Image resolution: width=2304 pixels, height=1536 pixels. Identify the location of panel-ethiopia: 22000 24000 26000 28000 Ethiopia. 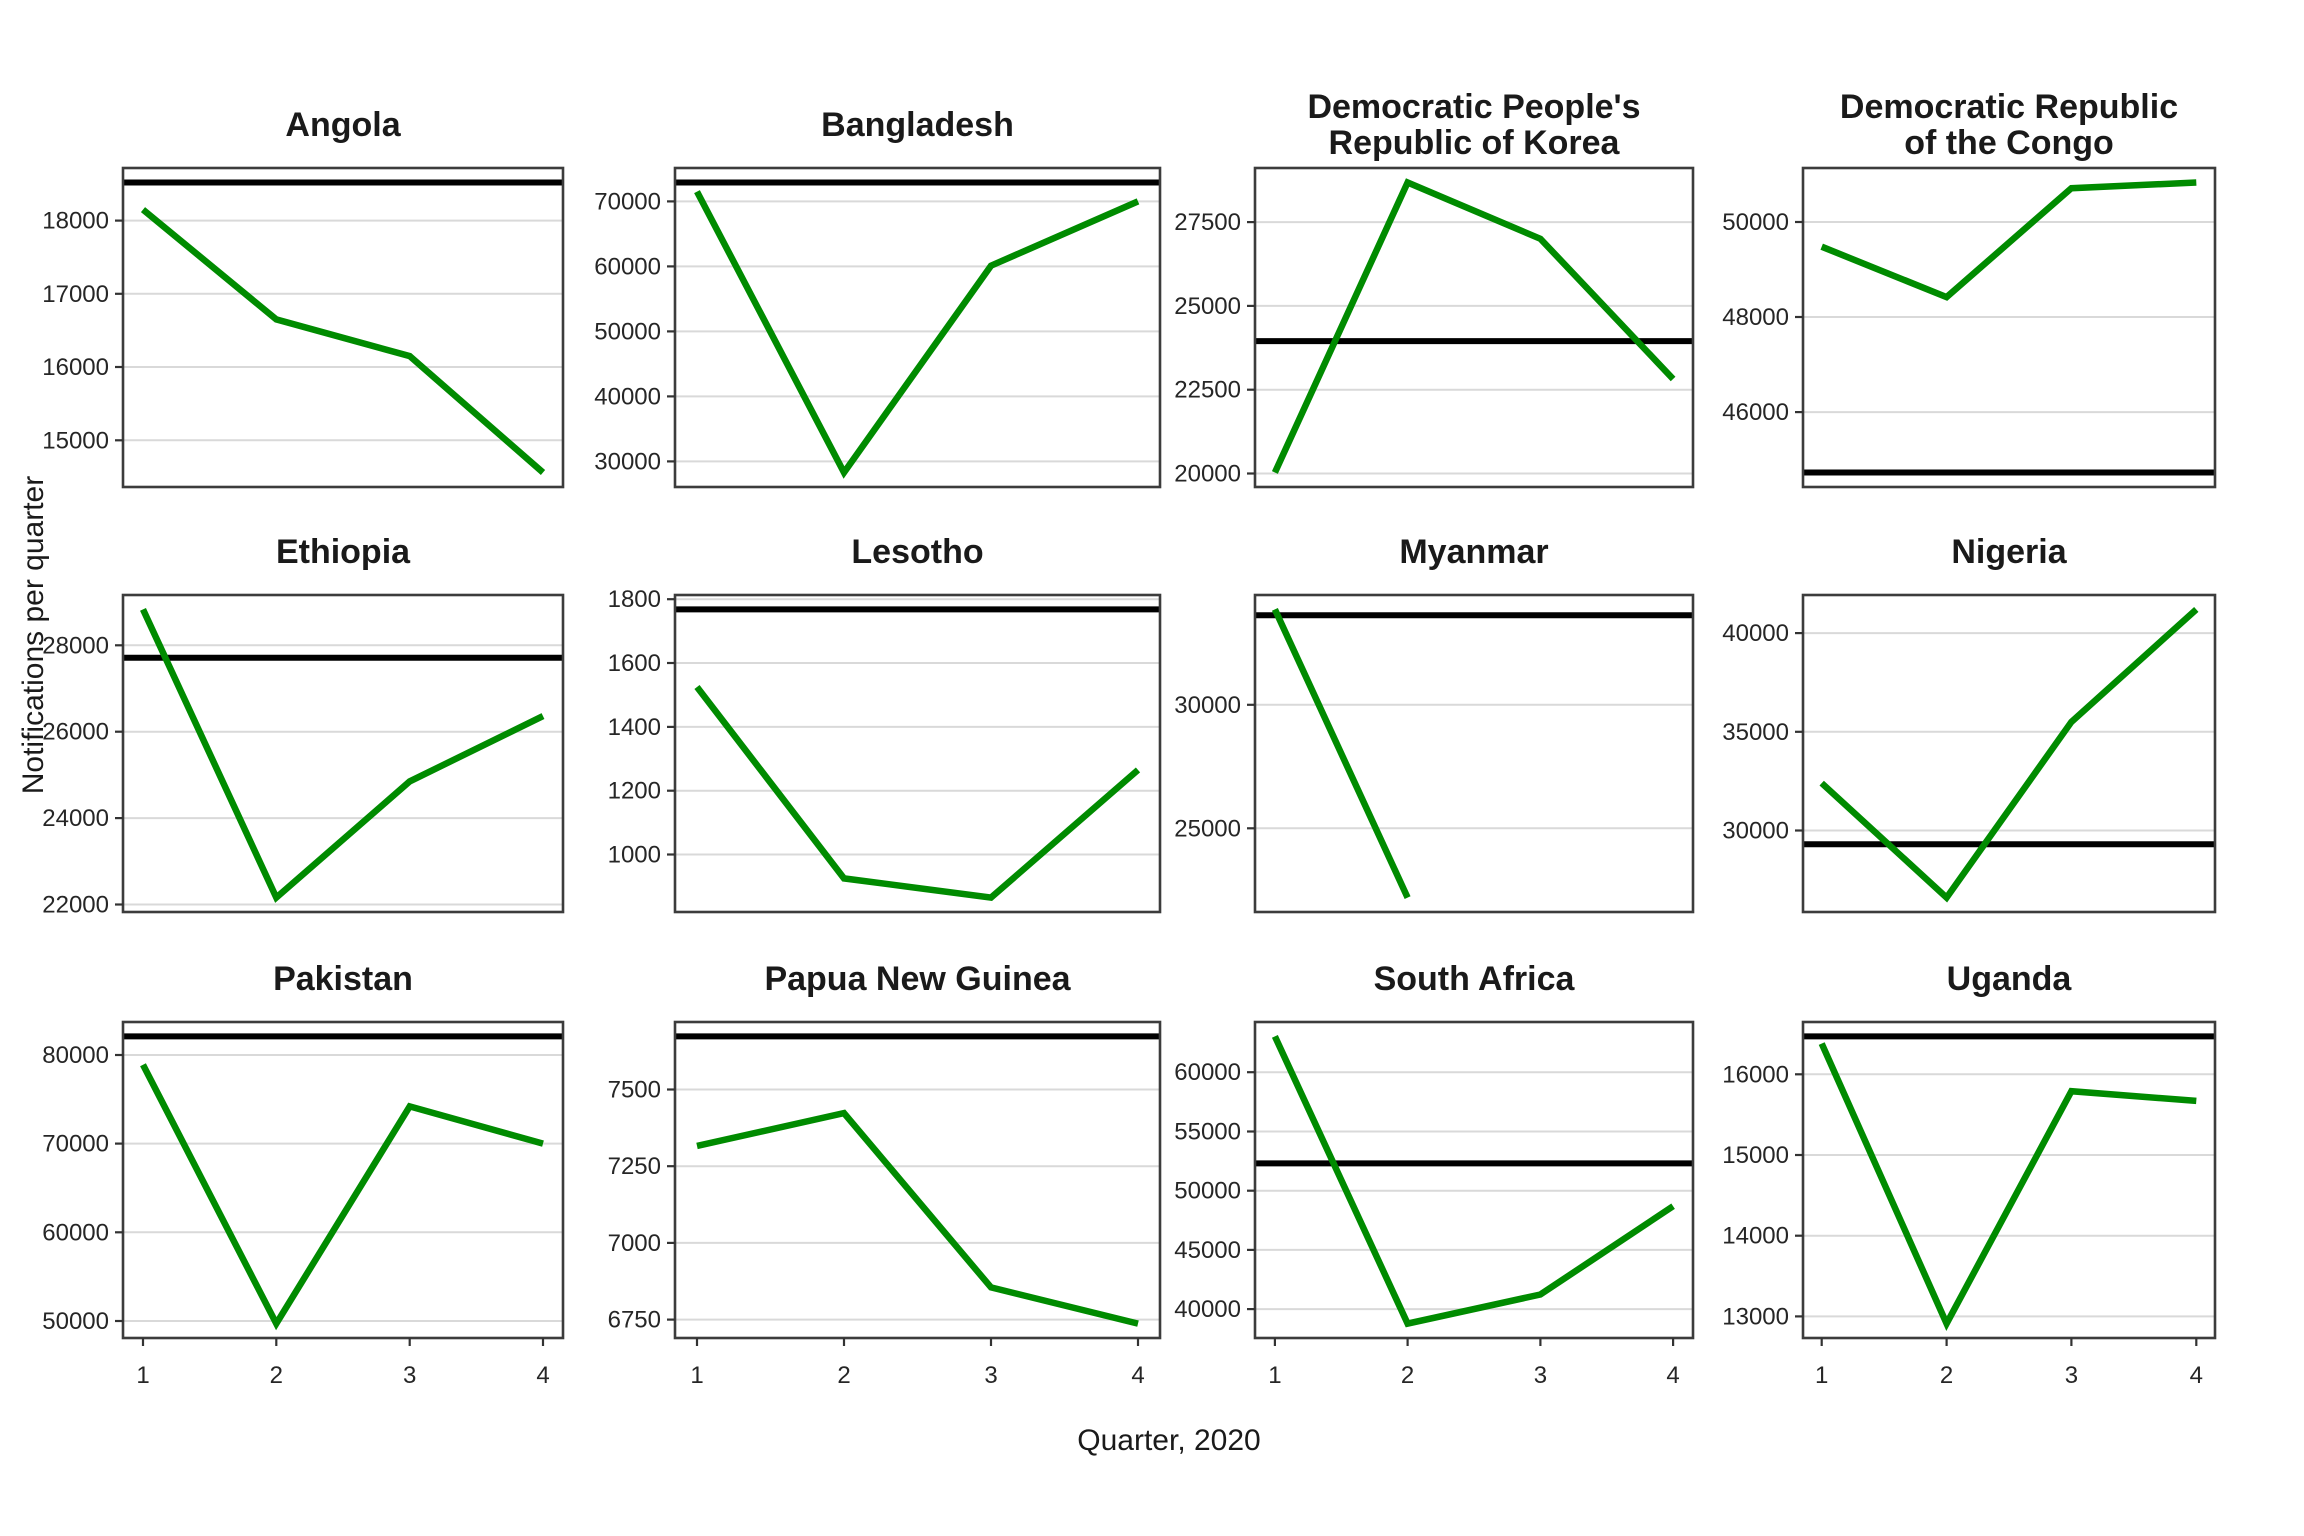
(303, 726).